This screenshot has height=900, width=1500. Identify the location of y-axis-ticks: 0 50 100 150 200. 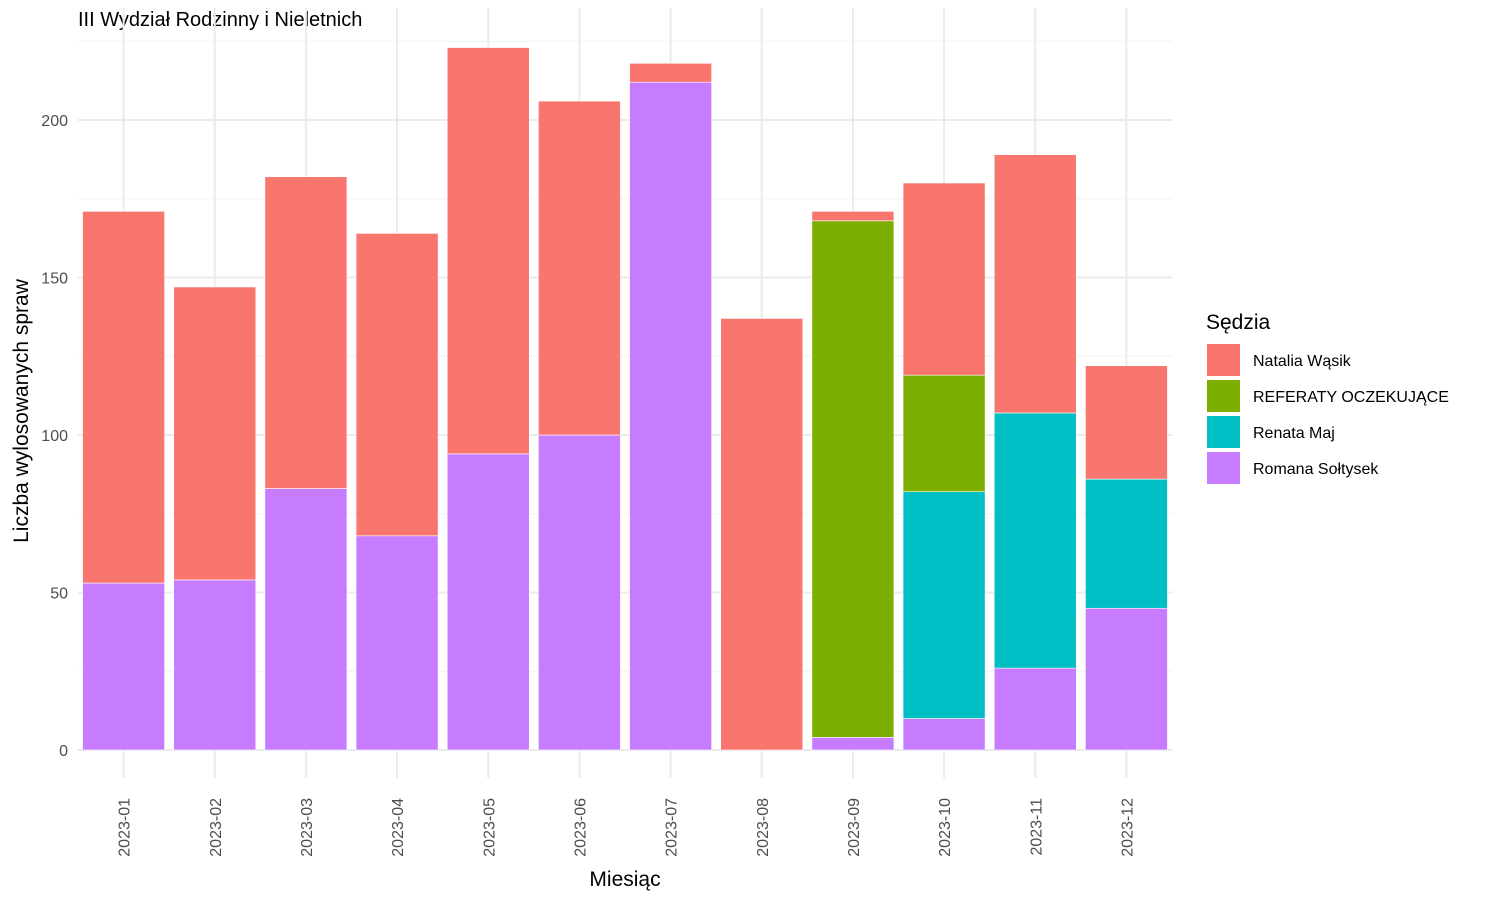
(54, 436).